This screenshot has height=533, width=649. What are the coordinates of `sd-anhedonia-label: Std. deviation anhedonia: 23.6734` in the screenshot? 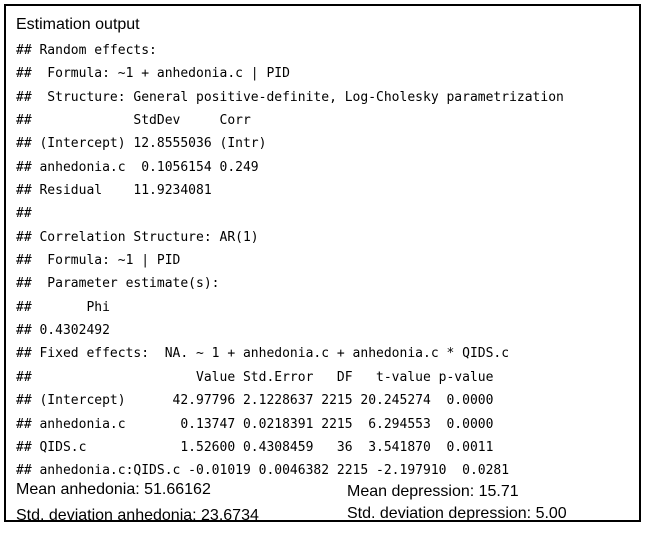 It's located at (137, 515).